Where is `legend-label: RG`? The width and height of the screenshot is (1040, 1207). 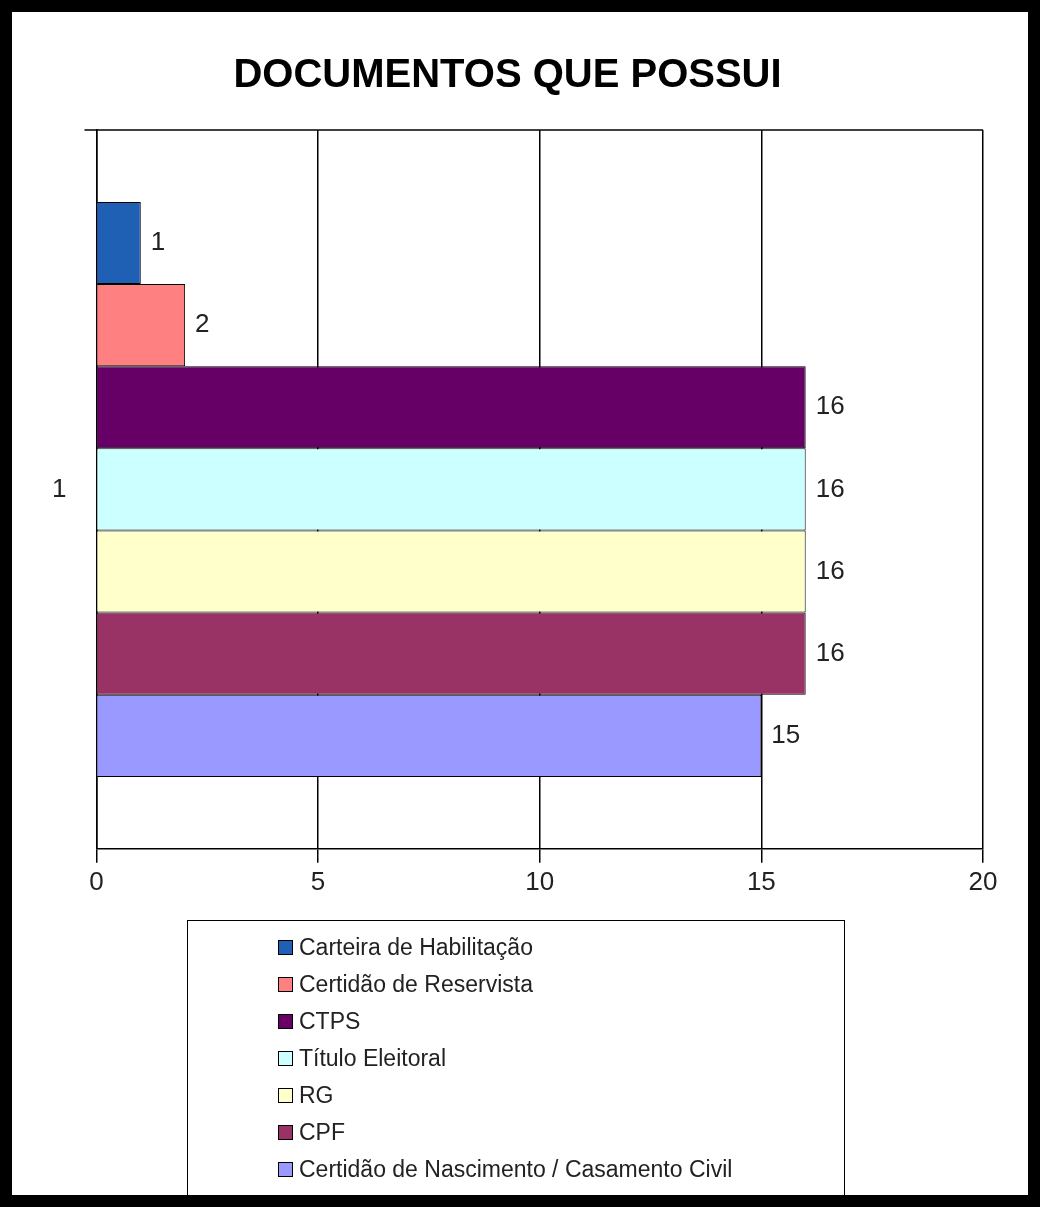
legend-label: RG is located at coordinates (316, 1095).